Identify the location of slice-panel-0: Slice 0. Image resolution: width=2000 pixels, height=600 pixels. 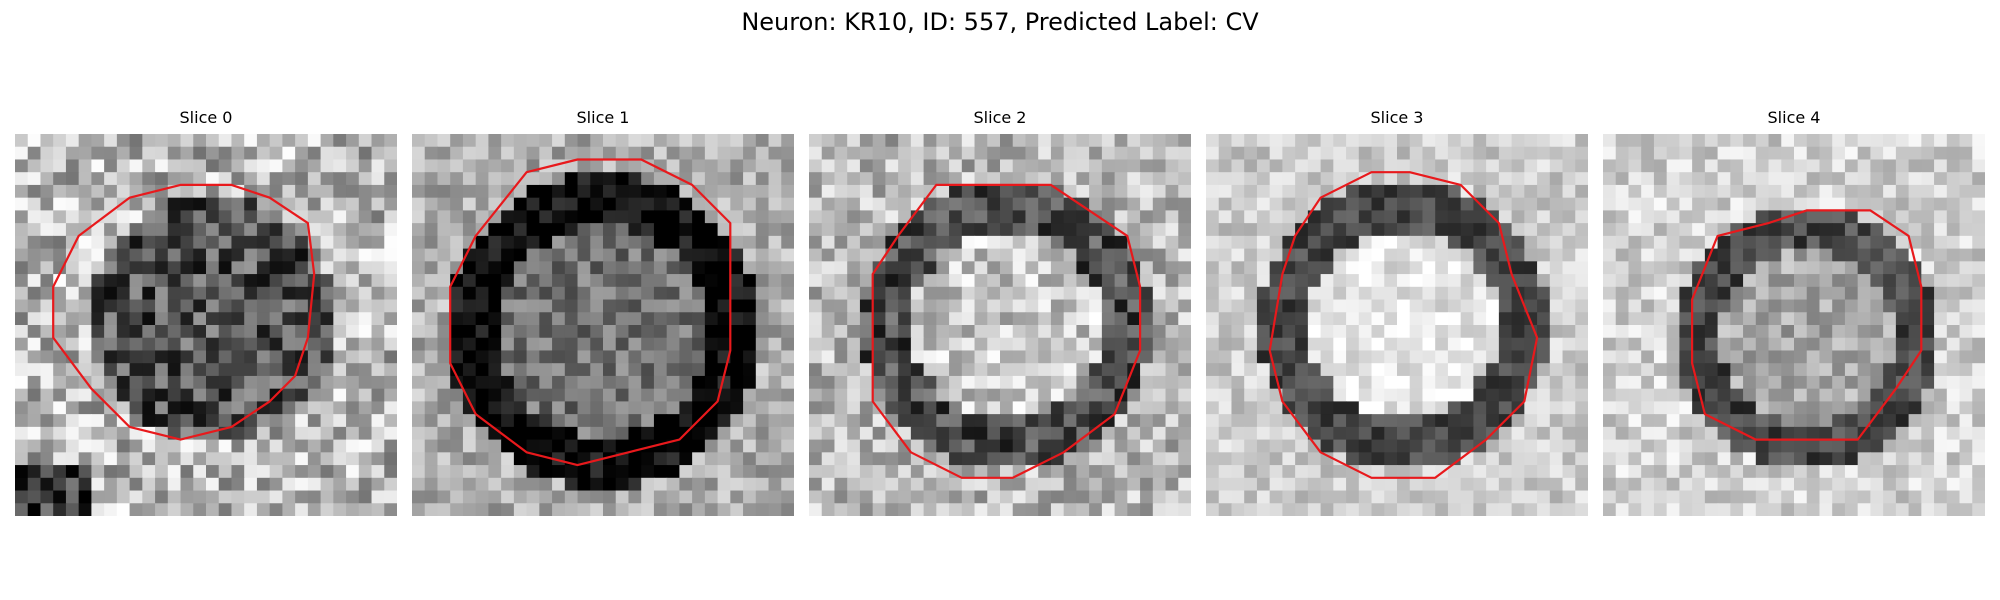
(206, 312).